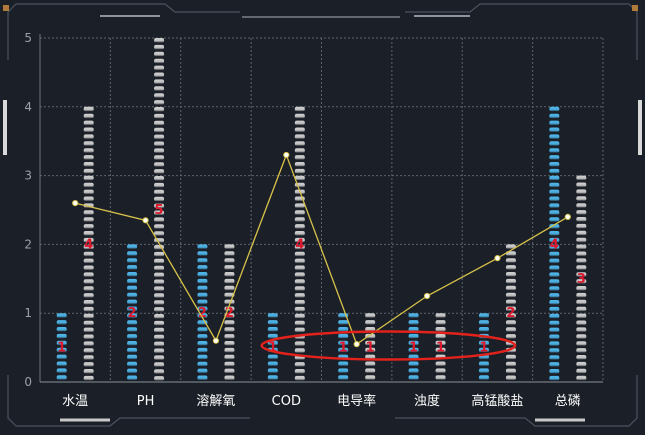 Image resolution: width=645 pixels, height=435 pixels. I want to click on bar-value-label: 5, so click(159, 210).